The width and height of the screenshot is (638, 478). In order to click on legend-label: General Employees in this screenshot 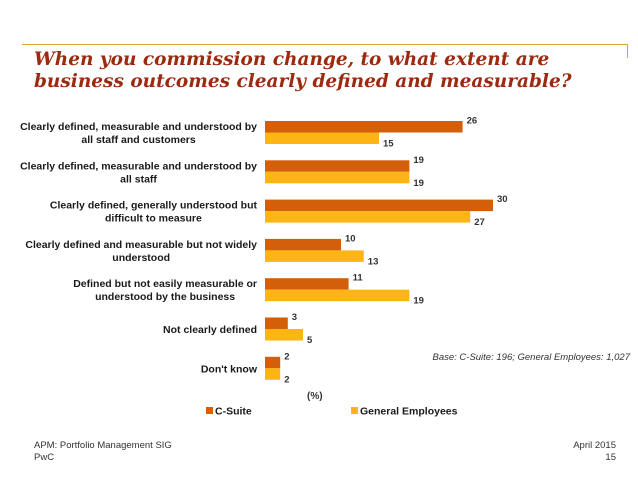, I will do `click(409, 412)`.